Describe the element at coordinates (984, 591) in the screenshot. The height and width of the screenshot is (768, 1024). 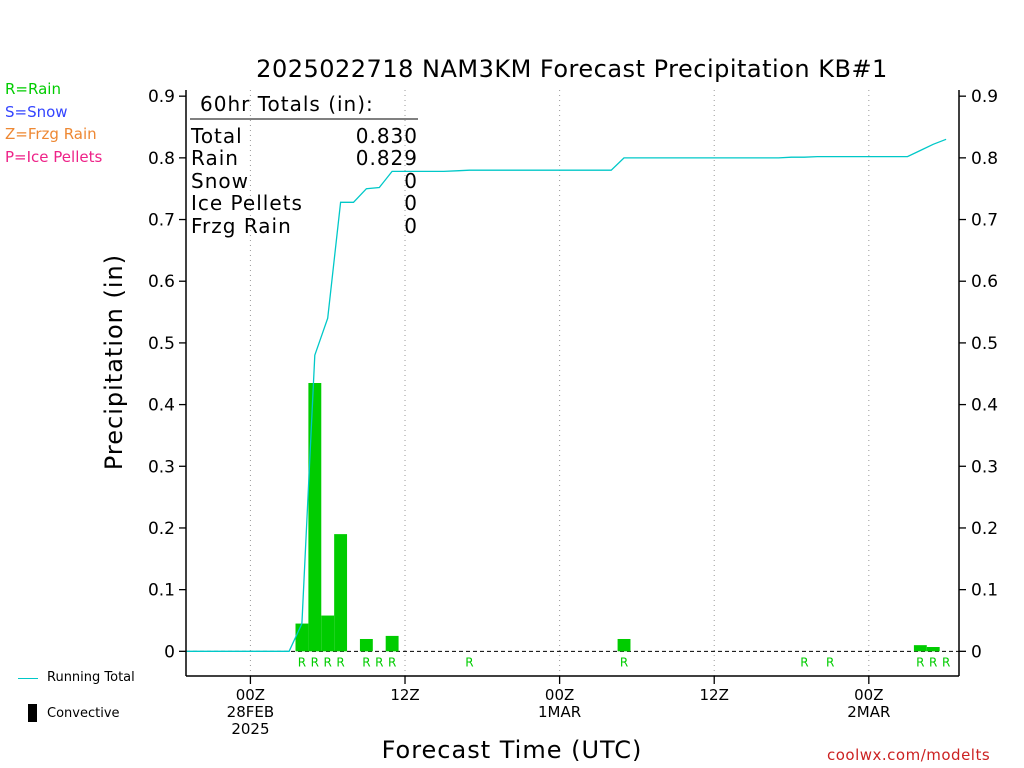
I see `y-tick-label-right: 0.1` at that location.